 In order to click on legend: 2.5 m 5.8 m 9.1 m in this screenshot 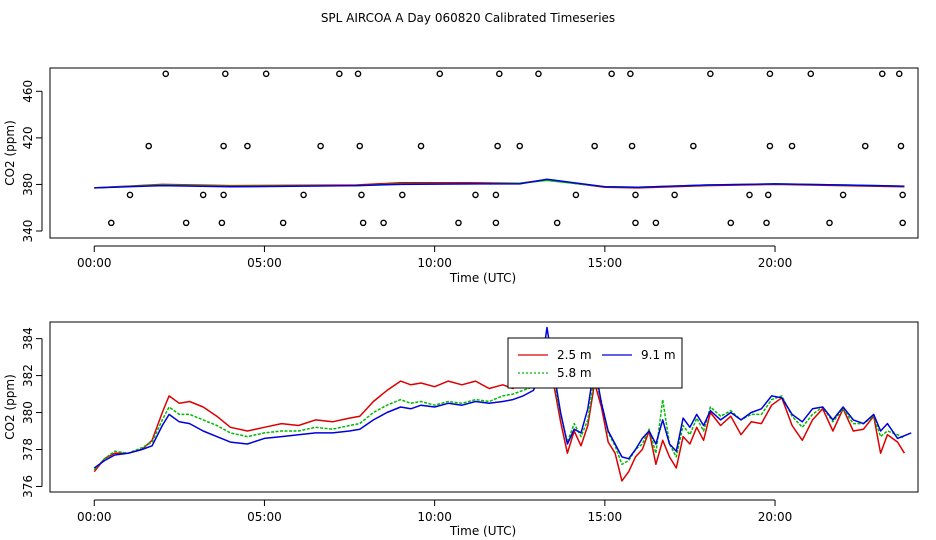, I will do `click(595, 363)`.